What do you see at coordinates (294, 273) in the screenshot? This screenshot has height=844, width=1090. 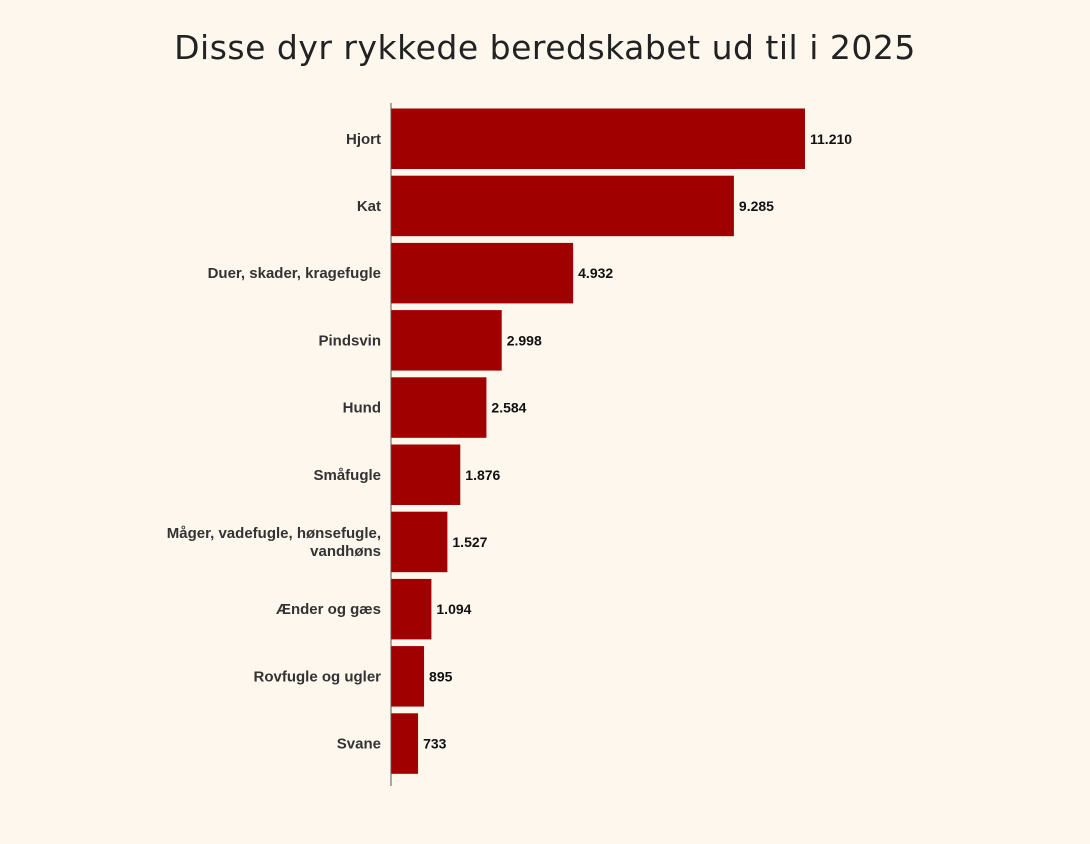 I see `category-label: Duer, skader, kragefugle` at bounding box center [294, 273].